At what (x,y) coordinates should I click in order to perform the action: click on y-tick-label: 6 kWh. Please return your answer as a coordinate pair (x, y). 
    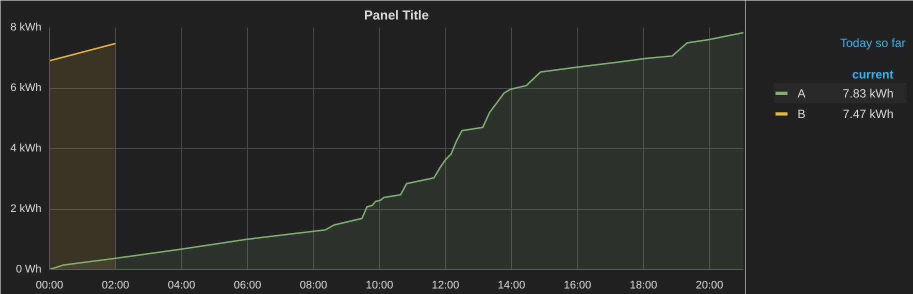
    Looking at the image, I should click on (26, 88).